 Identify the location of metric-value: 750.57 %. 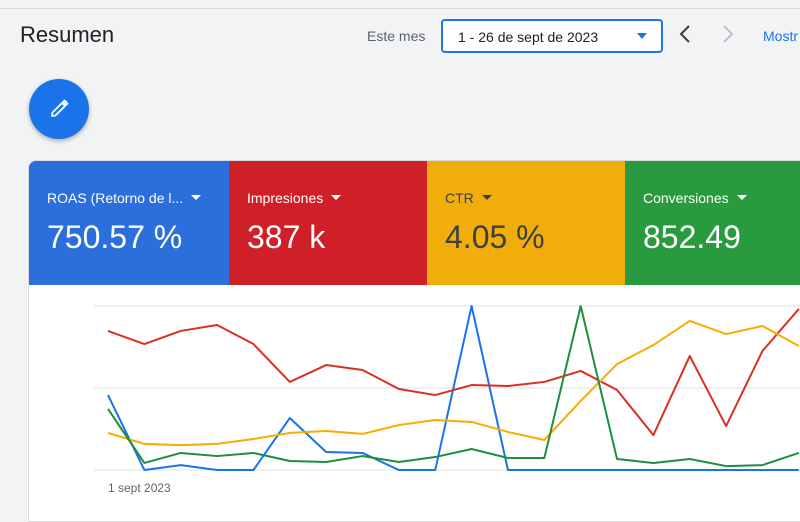
(115, 237).